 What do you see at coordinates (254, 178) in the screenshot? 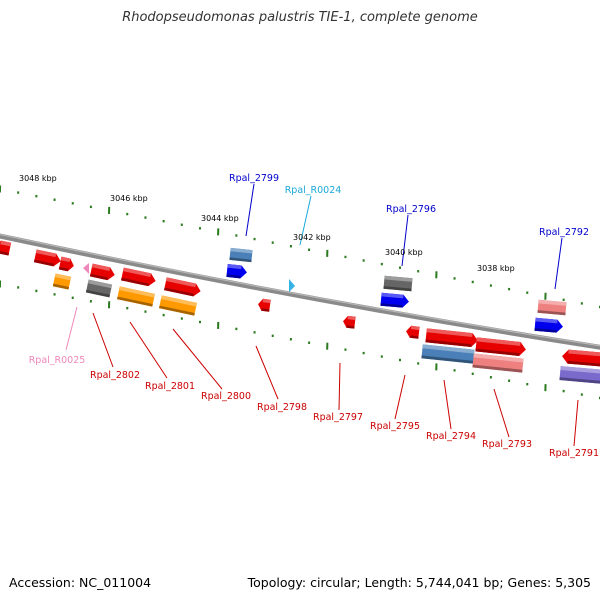
I see `gene-label: Rpal_2799` at bounding box center [254, 178].